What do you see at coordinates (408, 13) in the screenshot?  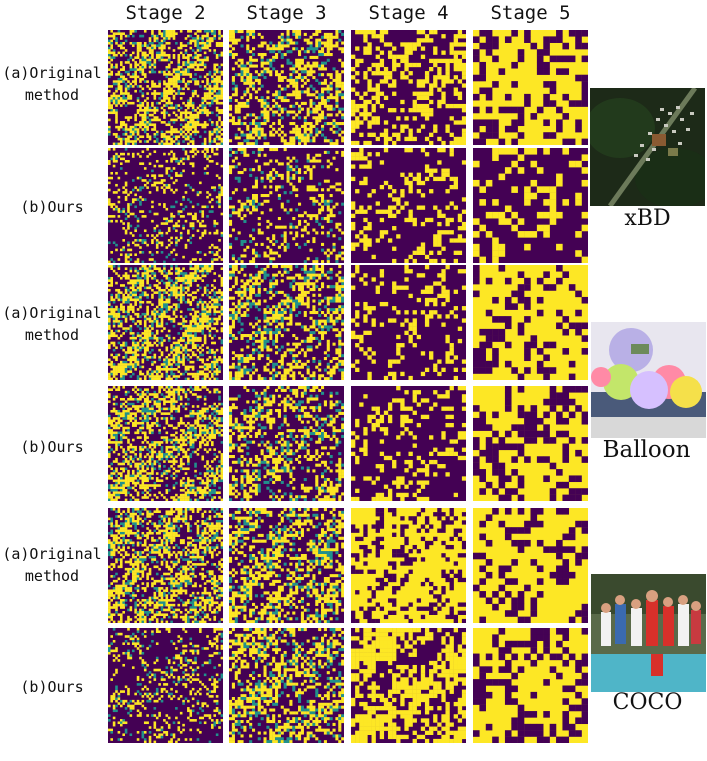 I see `stage-header-4: Stage 4` at bounding box center [408, 13].